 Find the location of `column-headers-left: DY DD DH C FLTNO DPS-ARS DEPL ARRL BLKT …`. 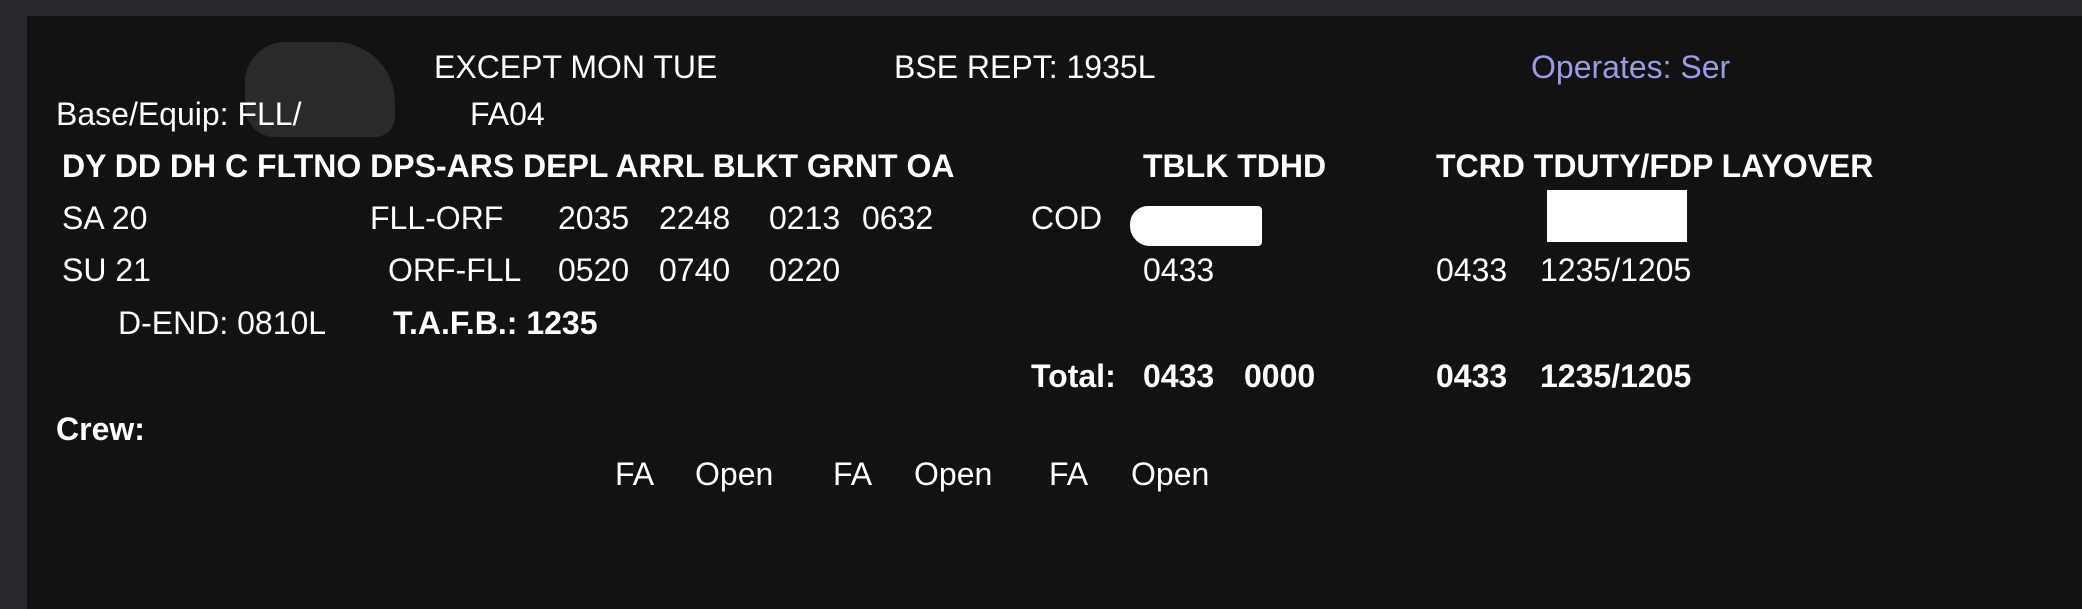

column-headers-left: DY DD DH C FLTNO DPS-ARS DEPL ARRL BLKT … is located at coordinates (508, 166).